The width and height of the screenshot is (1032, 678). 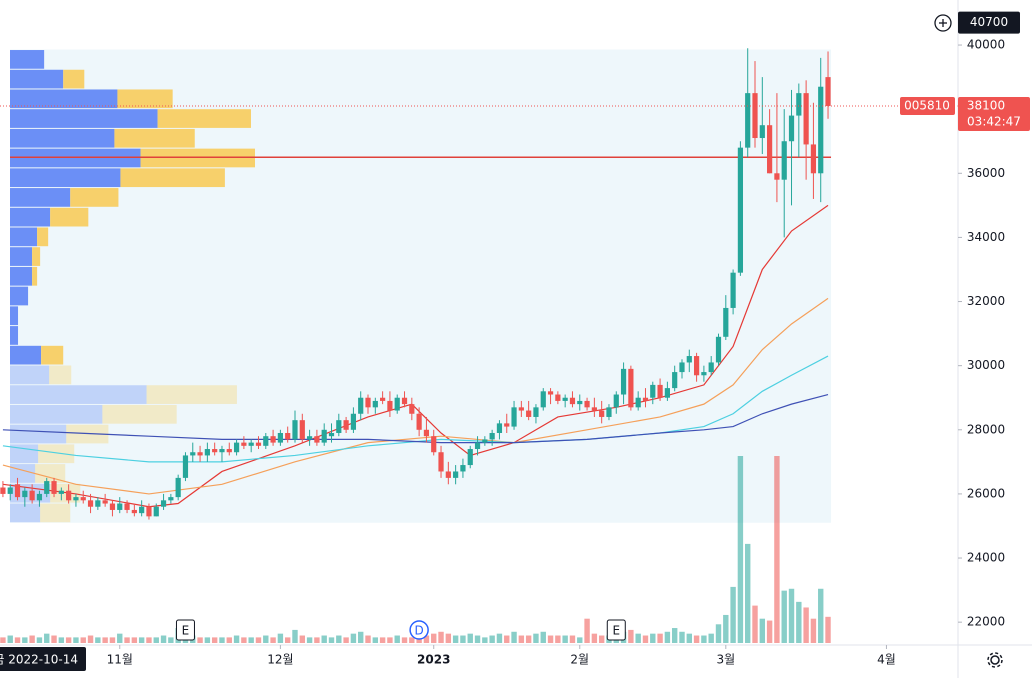 What do you see at coordinates (994, 113) in the screenshot?
I see `last-price-box` at bounding box center [994, 113].